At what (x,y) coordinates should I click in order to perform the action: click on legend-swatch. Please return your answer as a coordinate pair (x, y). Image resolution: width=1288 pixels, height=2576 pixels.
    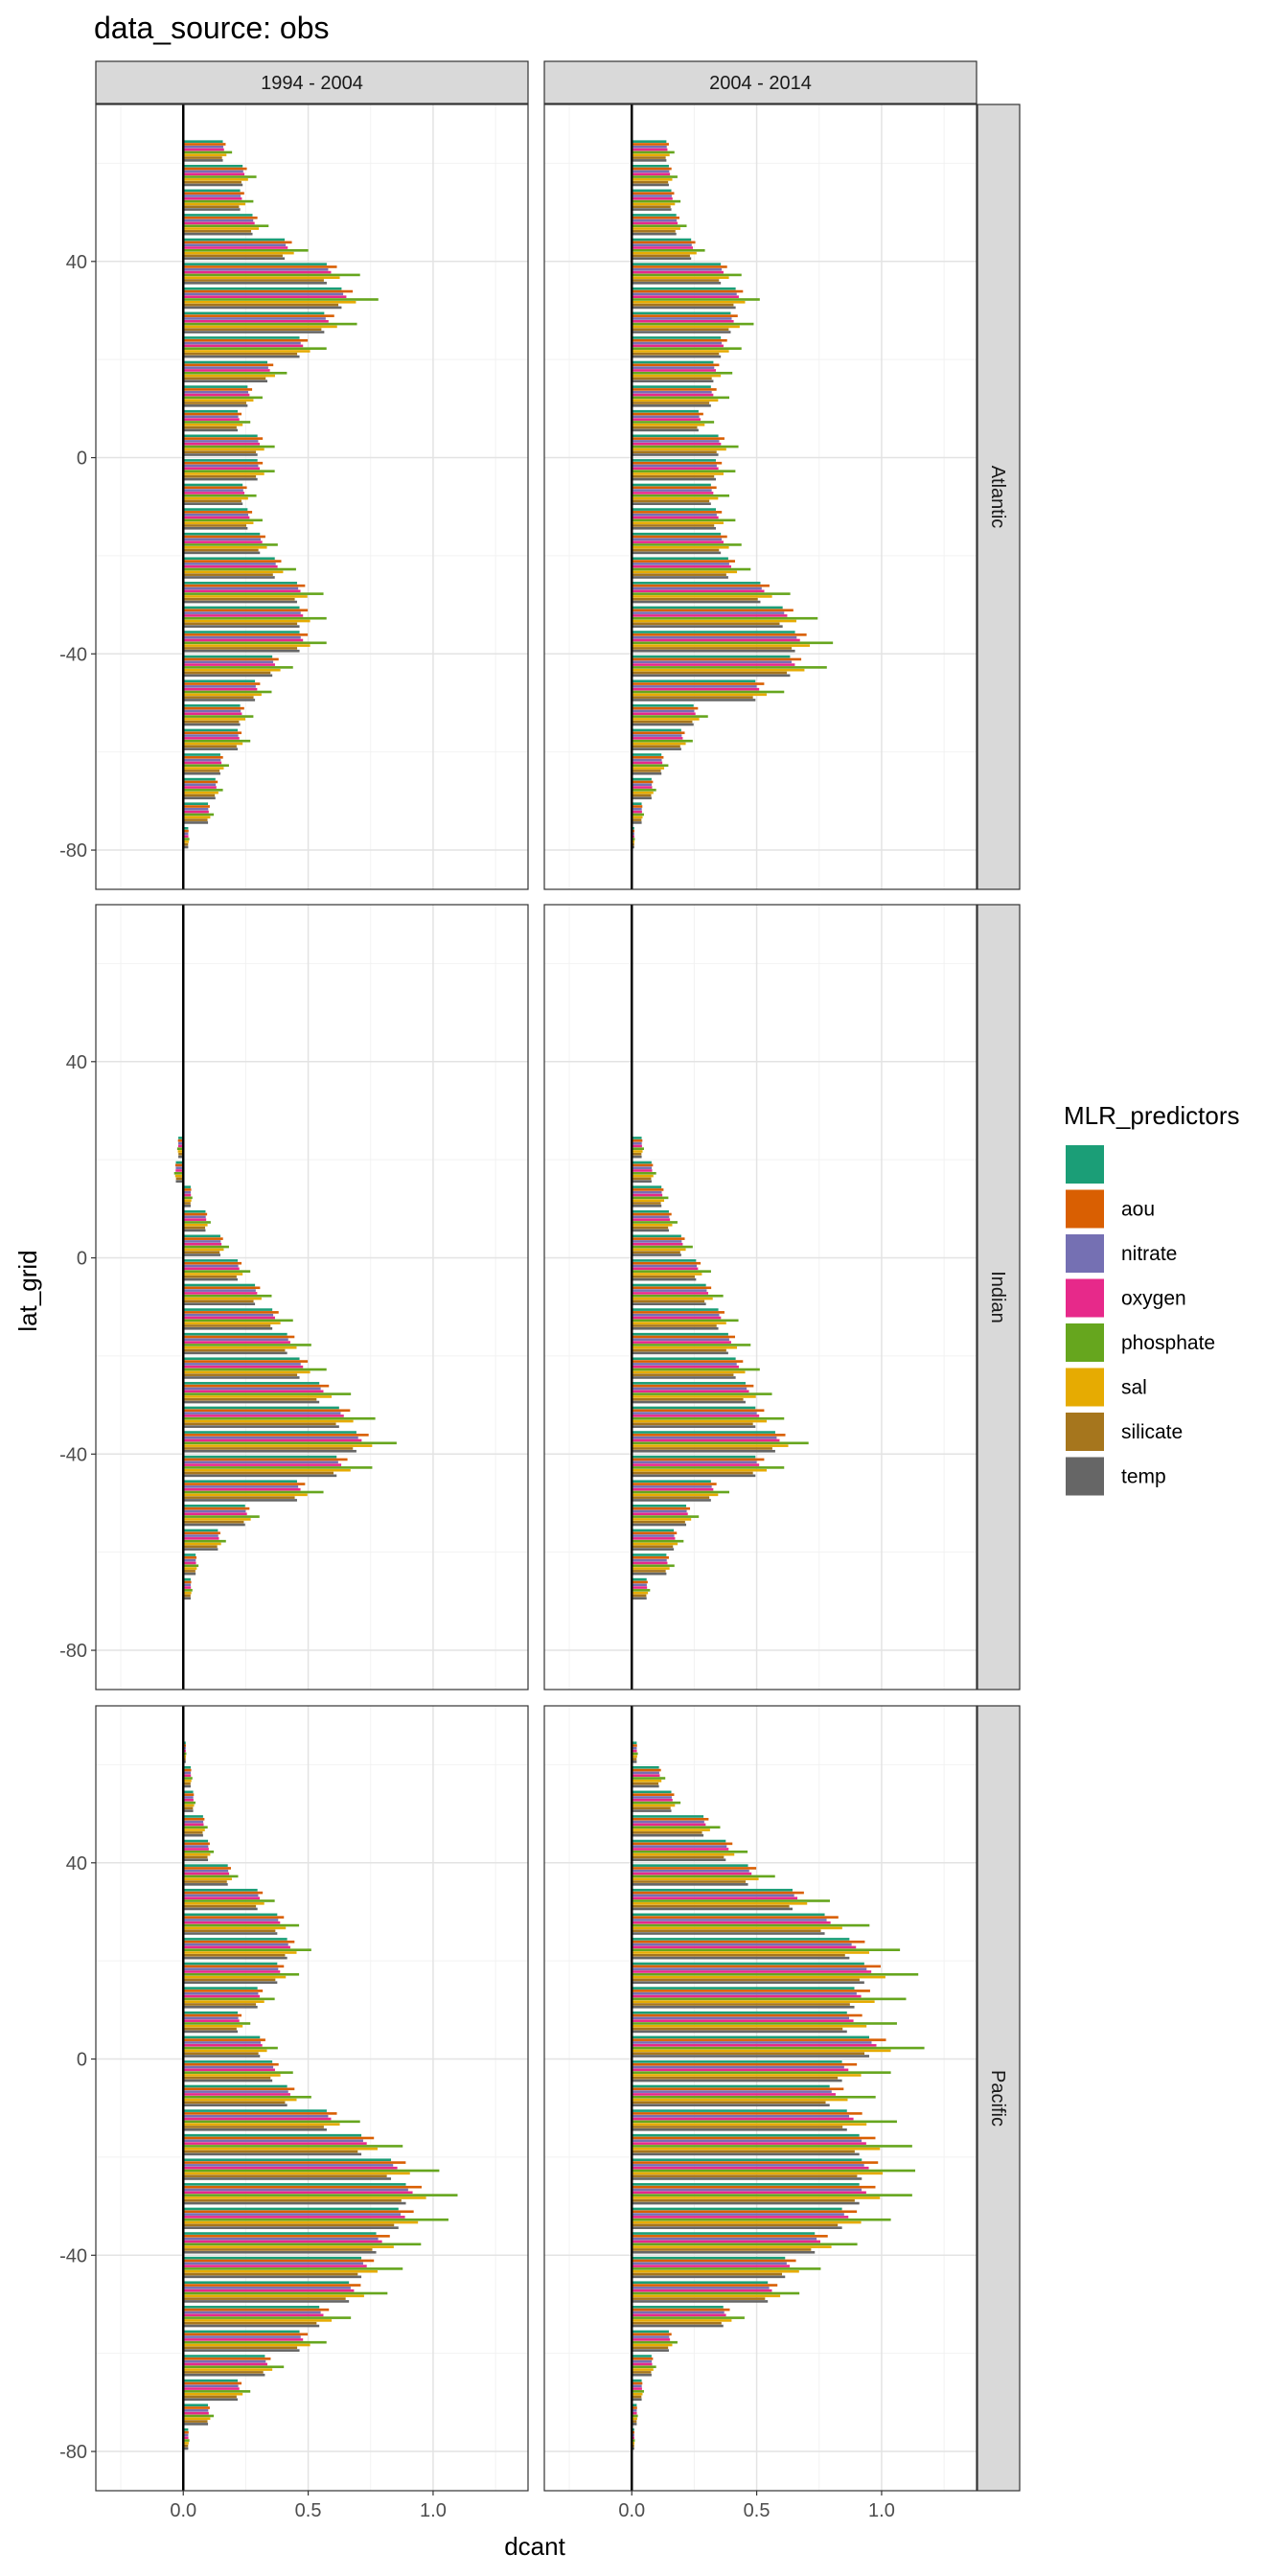
    Looking at the image, I should click on (1085, 1476).